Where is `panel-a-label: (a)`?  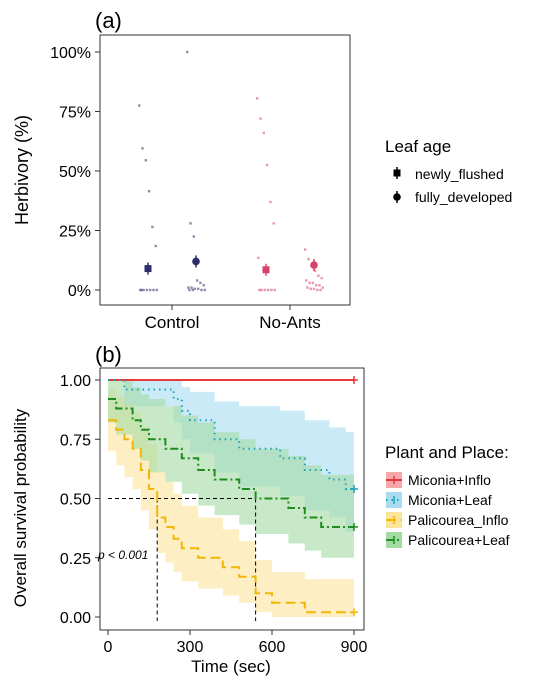
panel-a-label: (a) is located at coordinates (108, 20).